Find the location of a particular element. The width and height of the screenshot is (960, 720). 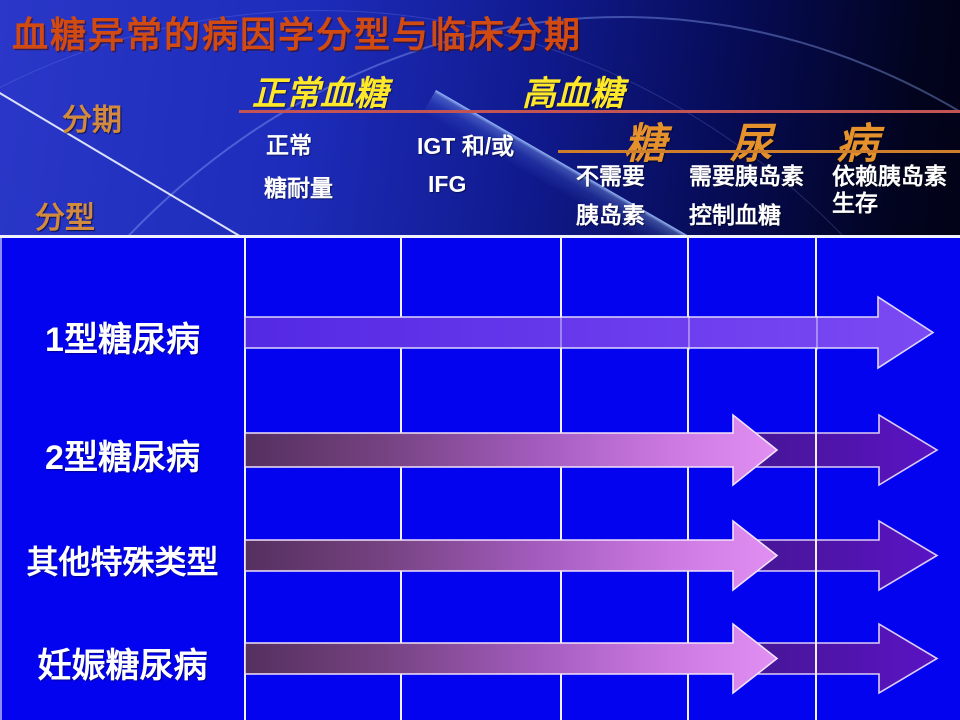

stage-col1-line1: 正常 is located at coordinates (289, 145).